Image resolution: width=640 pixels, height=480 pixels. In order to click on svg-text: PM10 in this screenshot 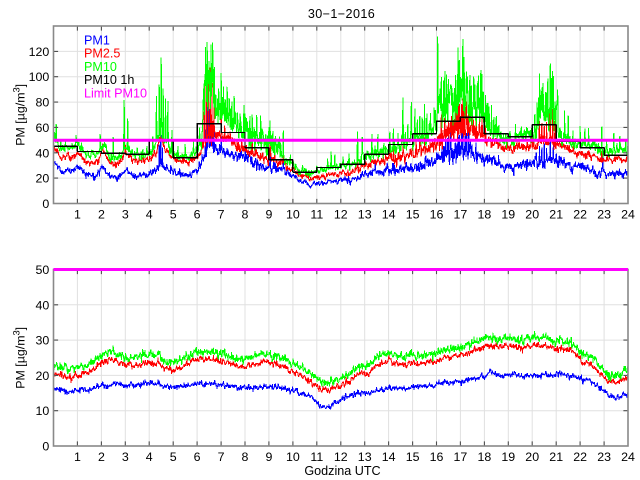, I will do `click(100, 67)`.